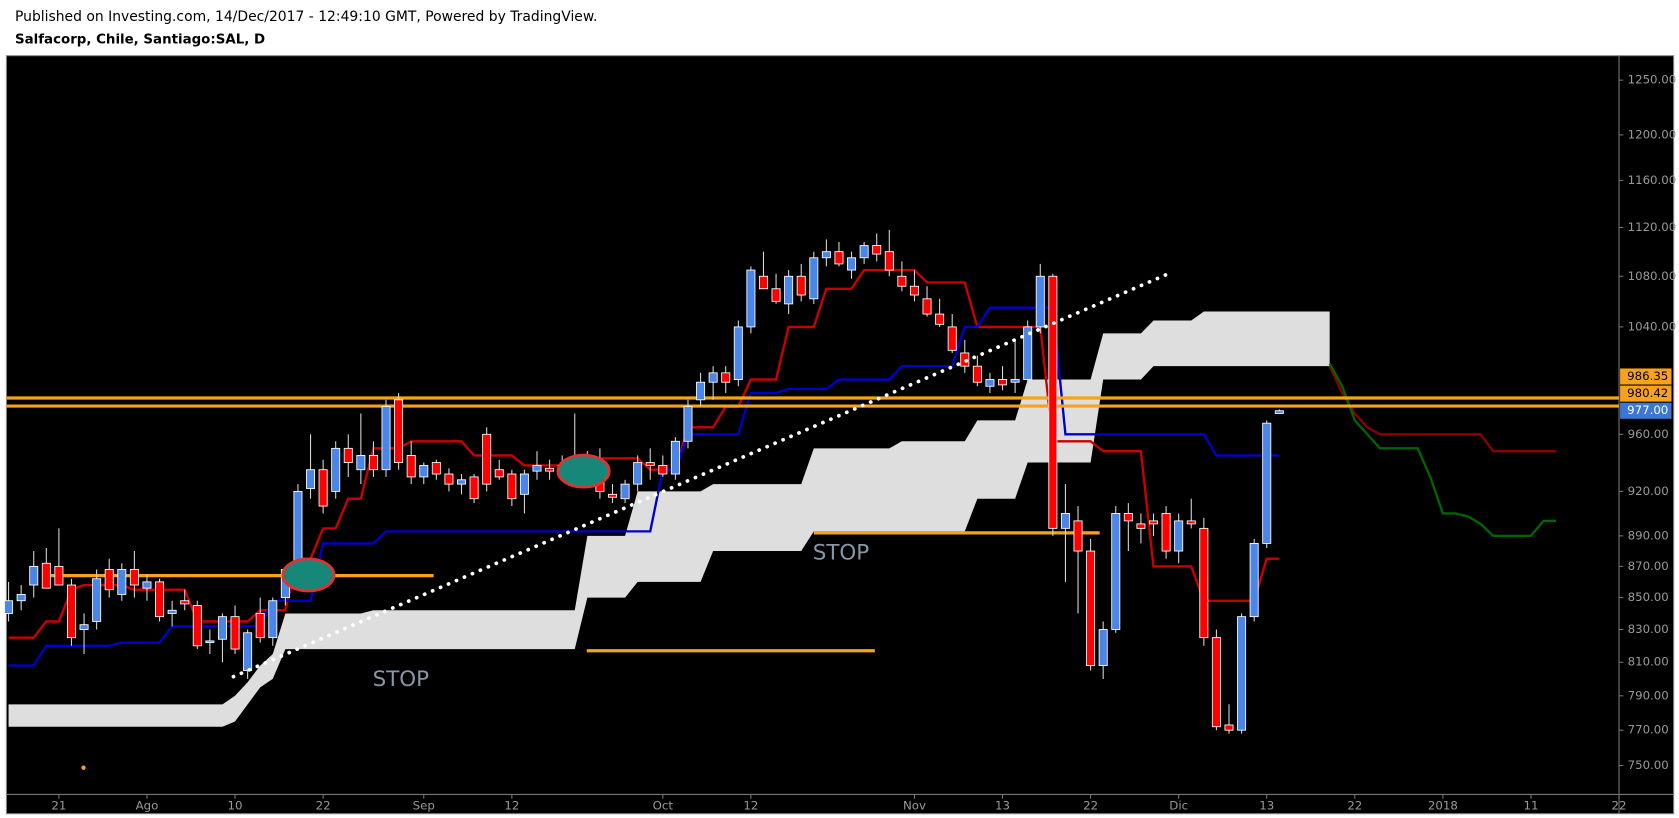  I want to click on y-tick-label: 810.00, so click(1648, 662).